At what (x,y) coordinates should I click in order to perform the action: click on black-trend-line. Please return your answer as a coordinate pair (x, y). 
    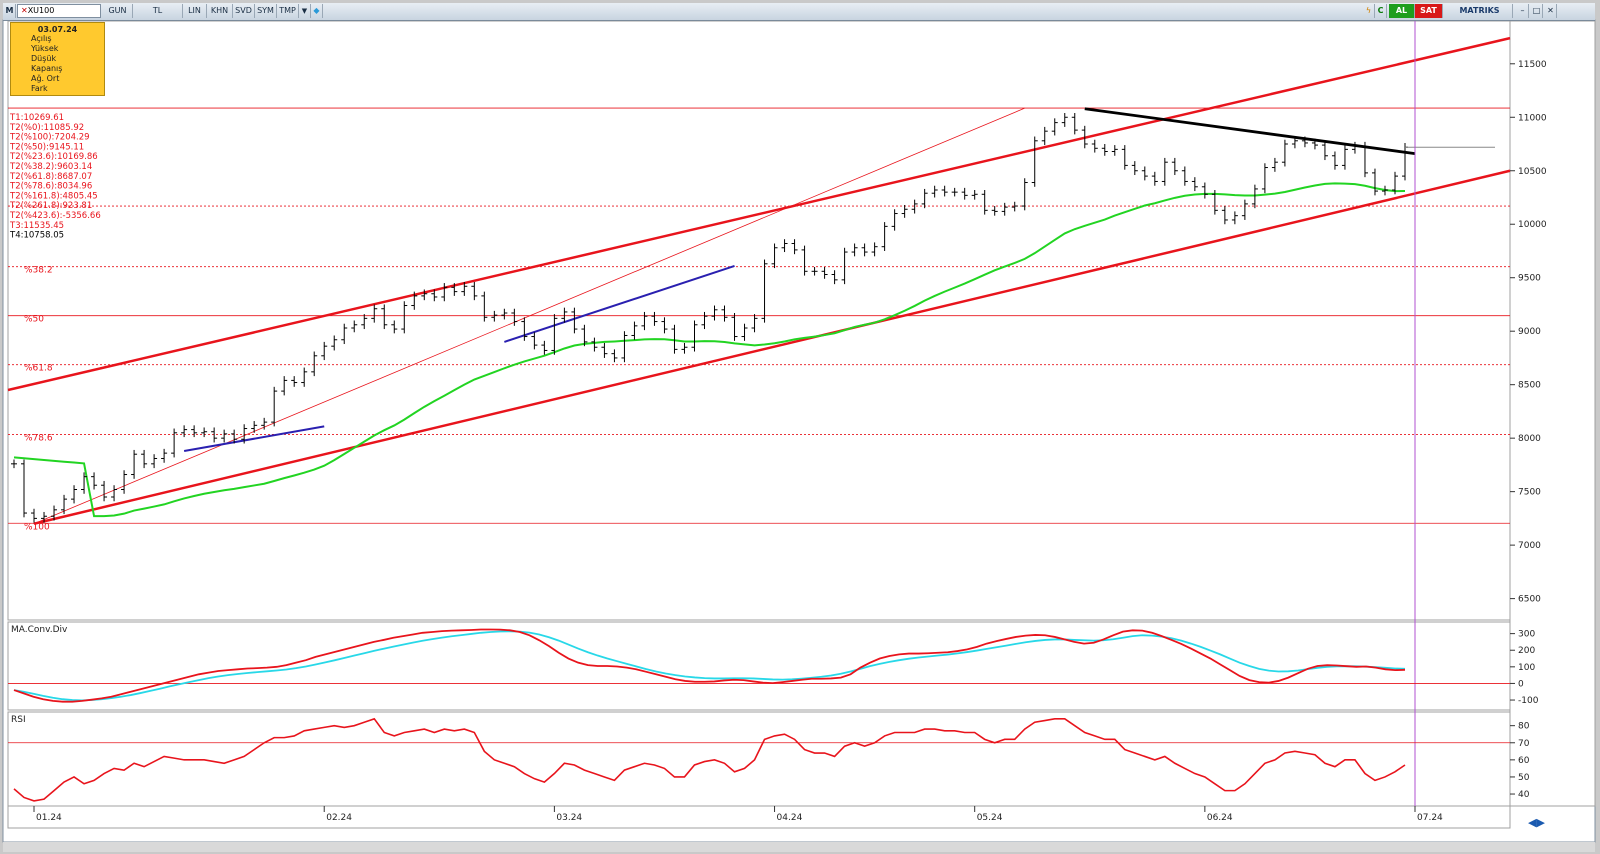
    Looking at the image, I should click on (1250, 131).